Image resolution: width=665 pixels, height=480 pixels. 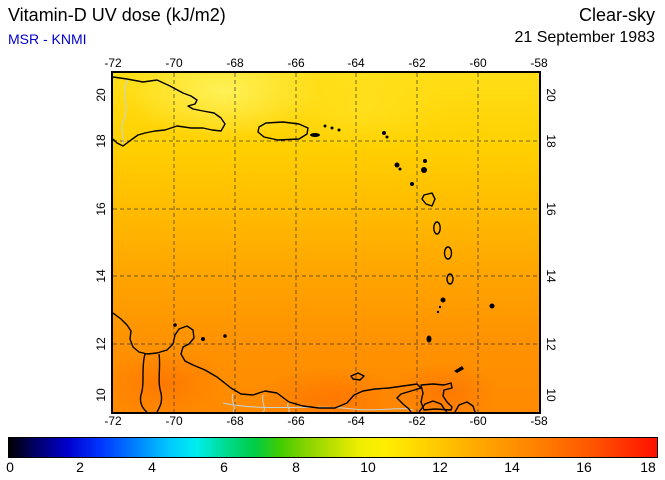 What do you see at coordinates (616, 15) in the screenshot?
I see `condition-label: Clear-sky` at bounding box center [616, 15].